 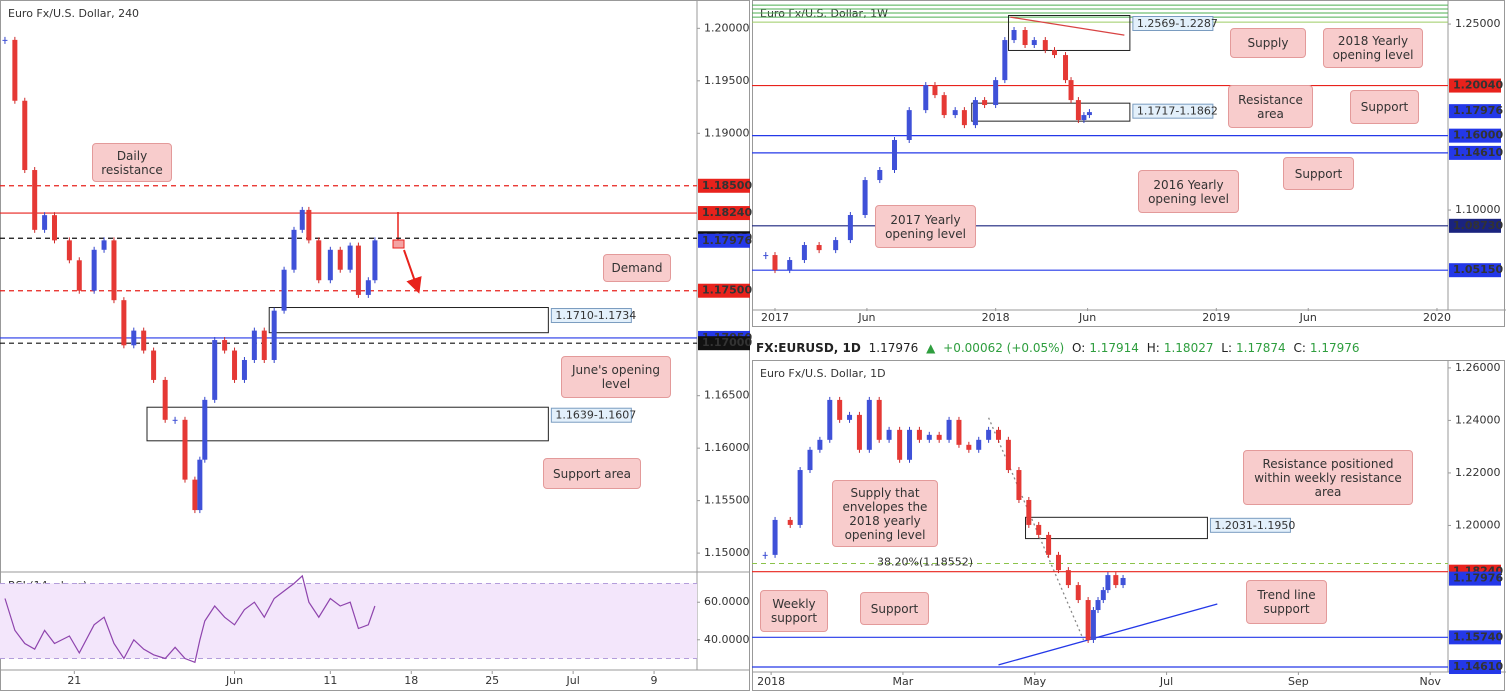 What do you see at coordinates (925, 561) in the screenshot?
I see `fib-label: 38.20%(1.18552)` at bounding box center [925, 561].